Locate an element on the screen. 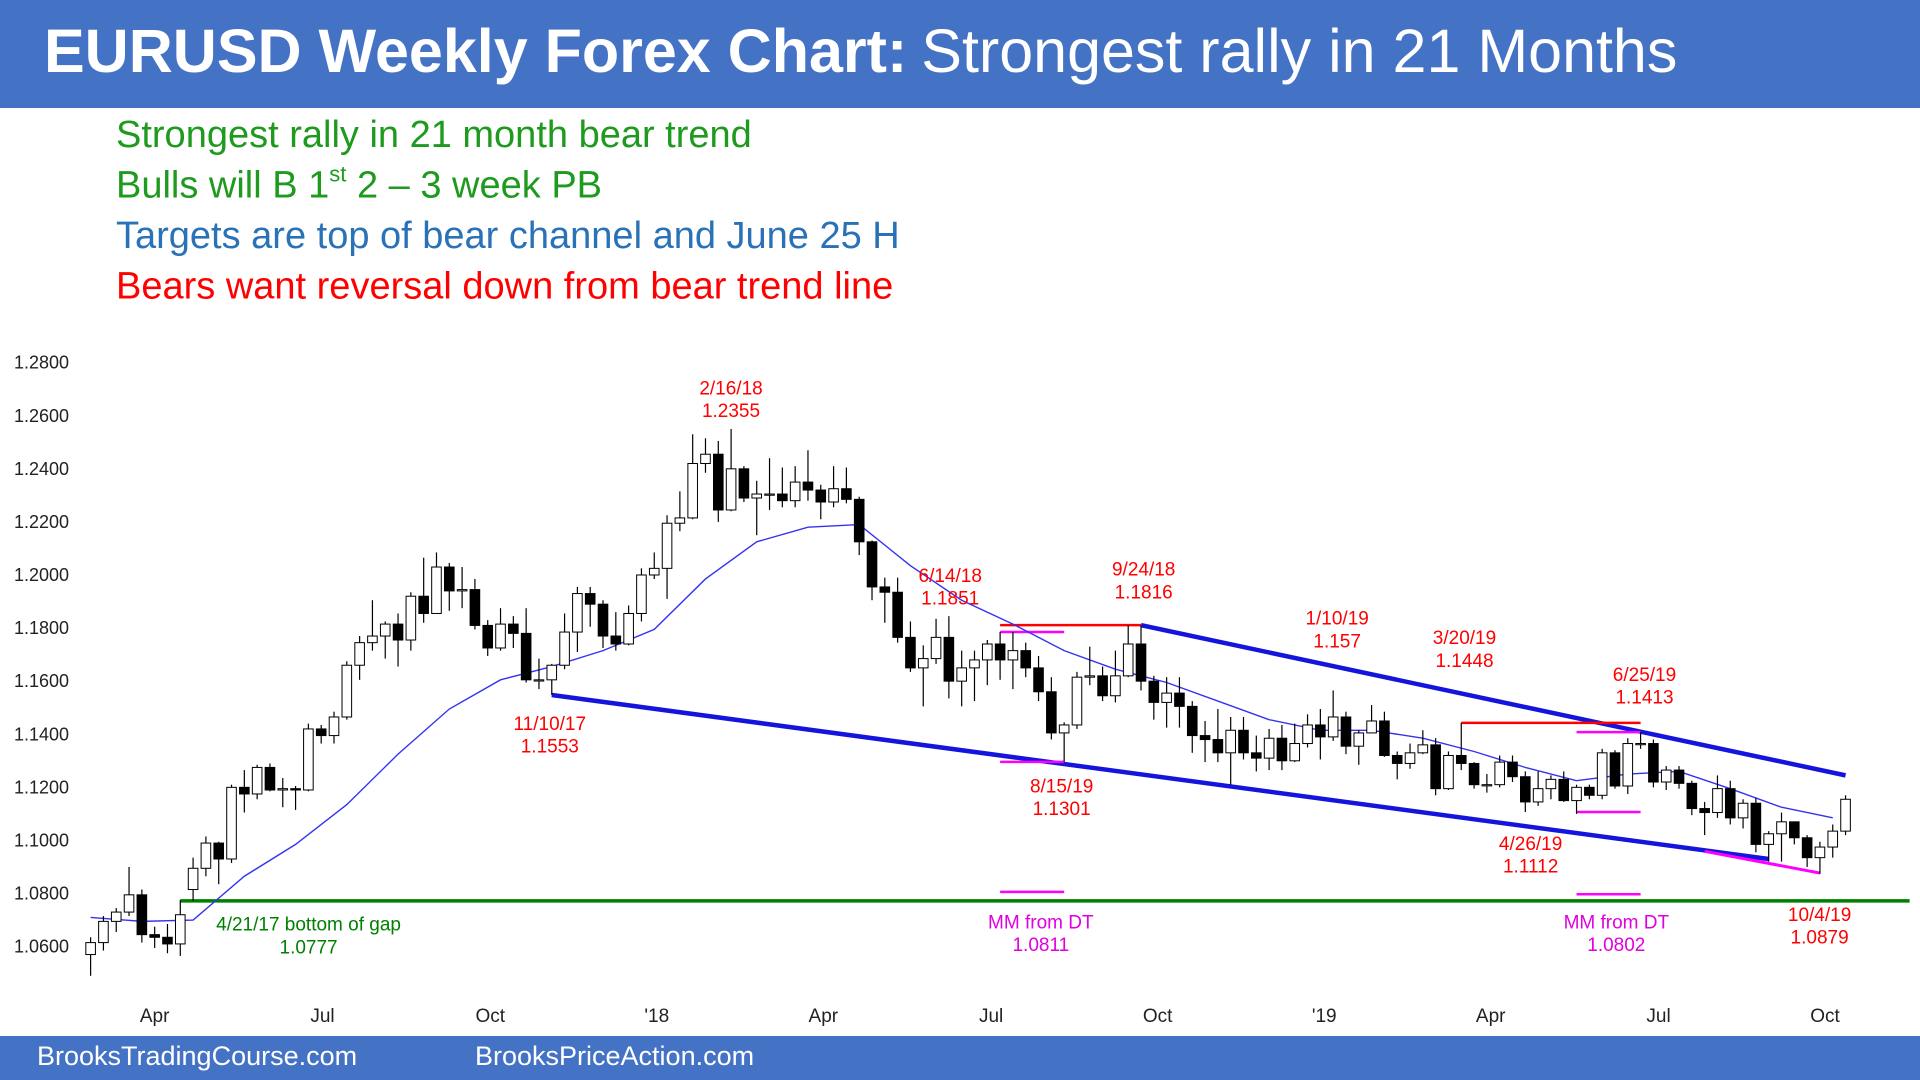  x-tick-label: Oct is located at coordinates (491, 1016).